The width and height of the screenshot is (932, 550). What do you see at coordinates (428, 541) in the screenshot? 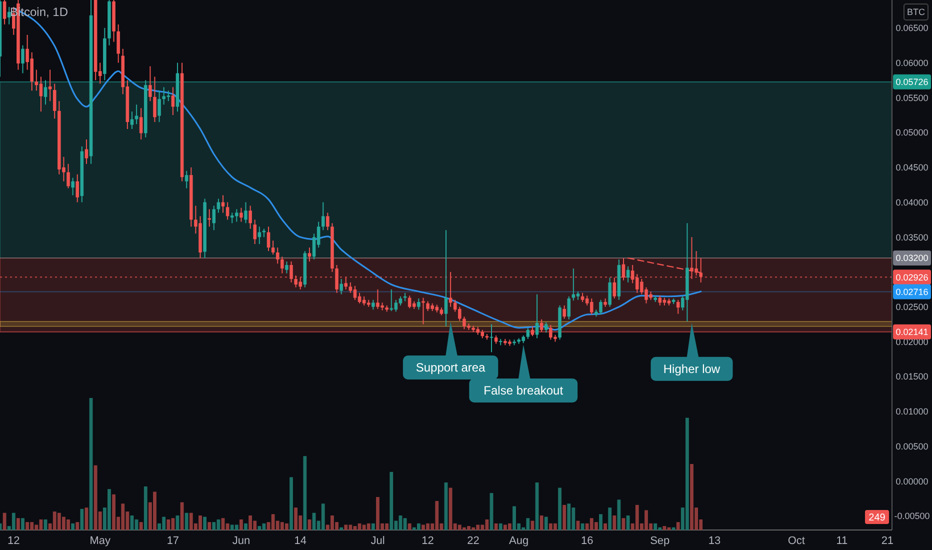
I see `x-tick-label: 12` at bounding box center [428, 541].